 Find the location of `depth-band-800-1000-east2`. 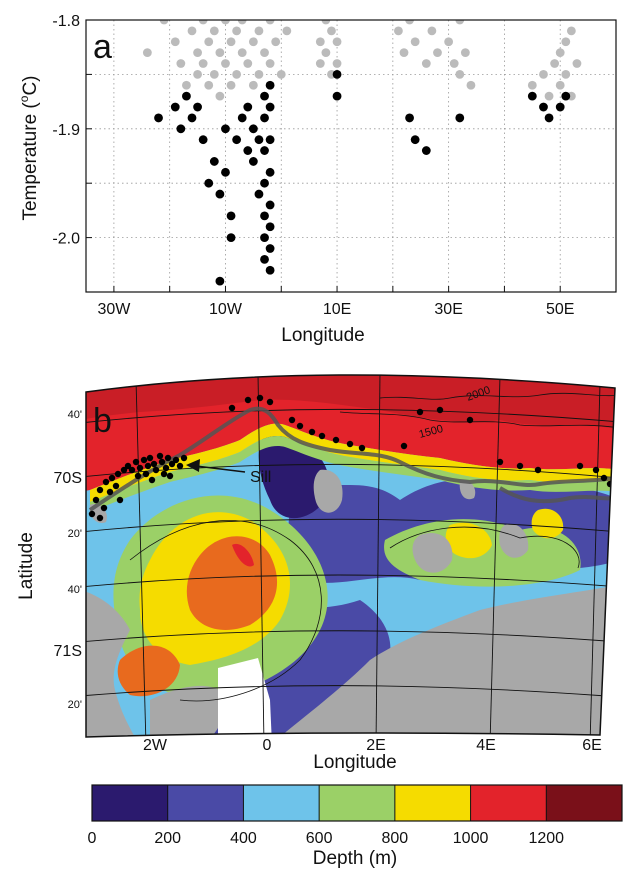

depth-band-800-1000-east2 is located at coordinates (547, 523).